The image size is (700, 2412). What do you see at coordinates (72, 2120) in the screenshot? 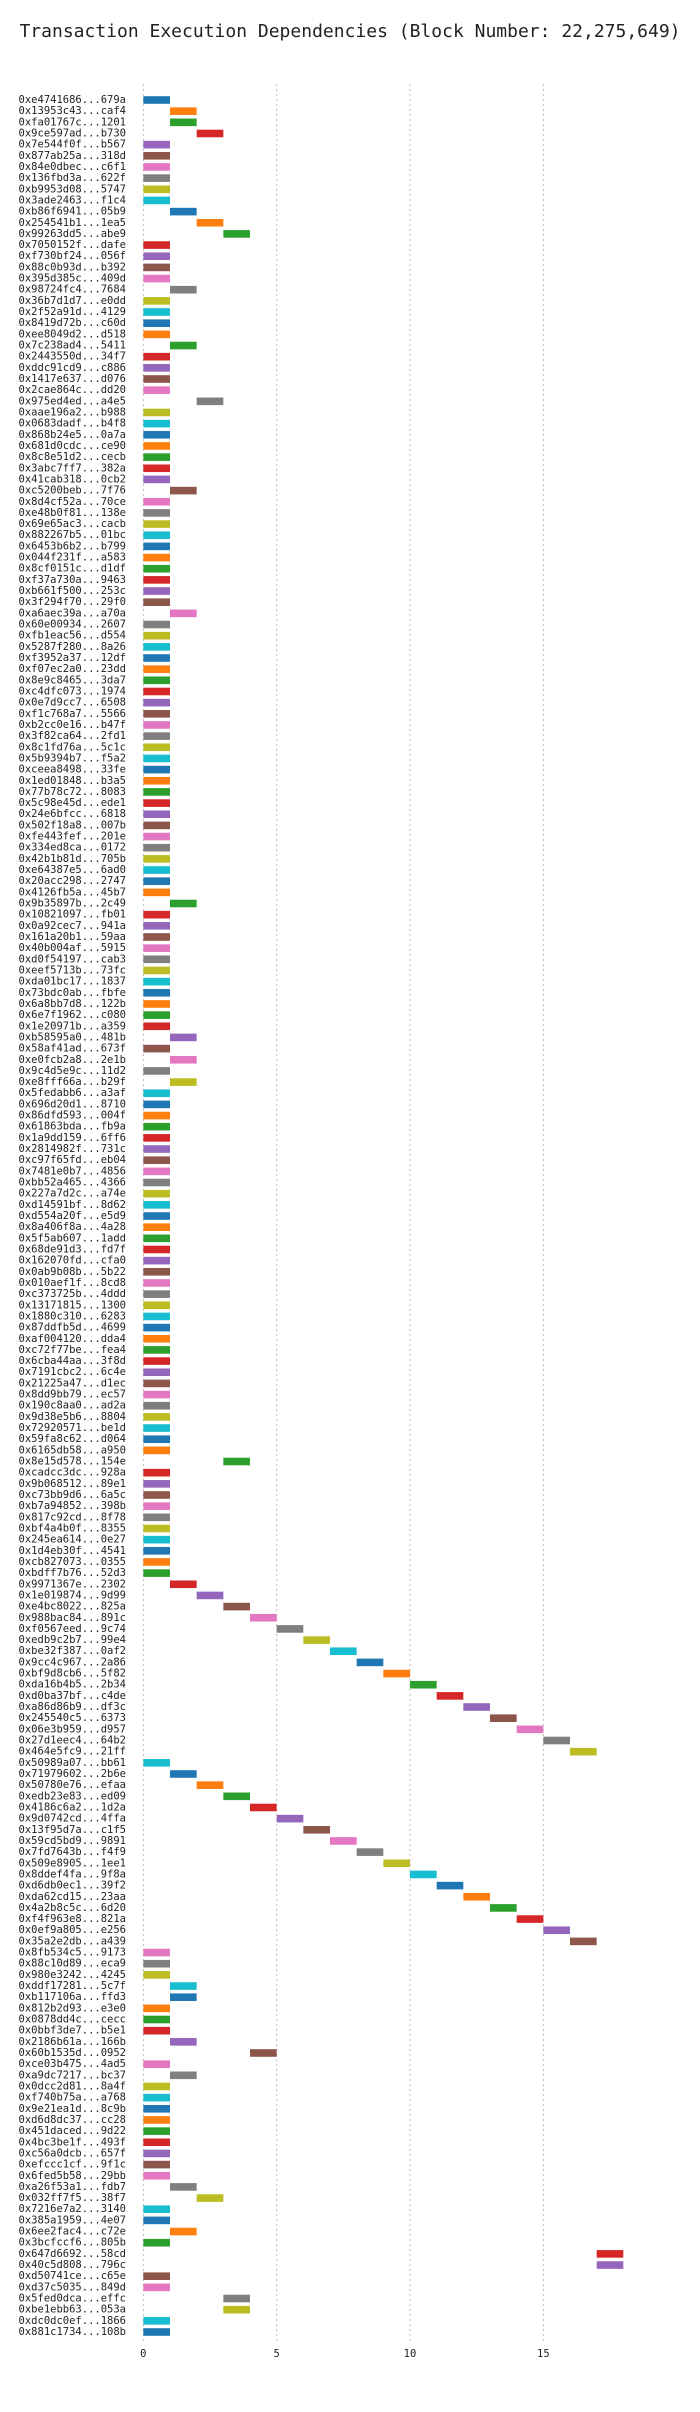
I see `y-tick-label: 0xd6d8dc37...cc28` at bounding box center [72, 2120].